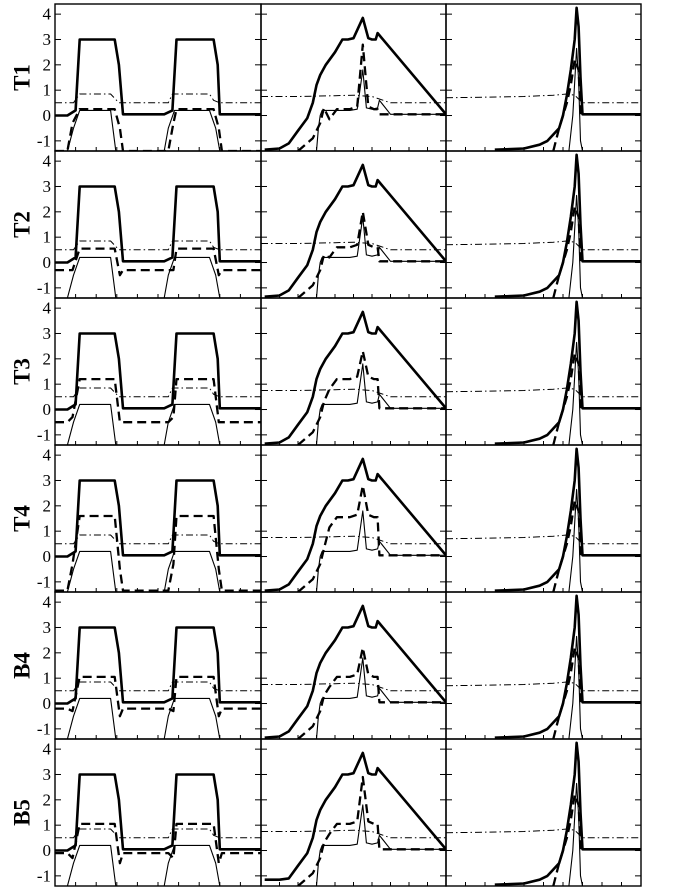  Describe the element at coordinates (22, 812) in the screenshot. I see `row-label: B5` at that location.